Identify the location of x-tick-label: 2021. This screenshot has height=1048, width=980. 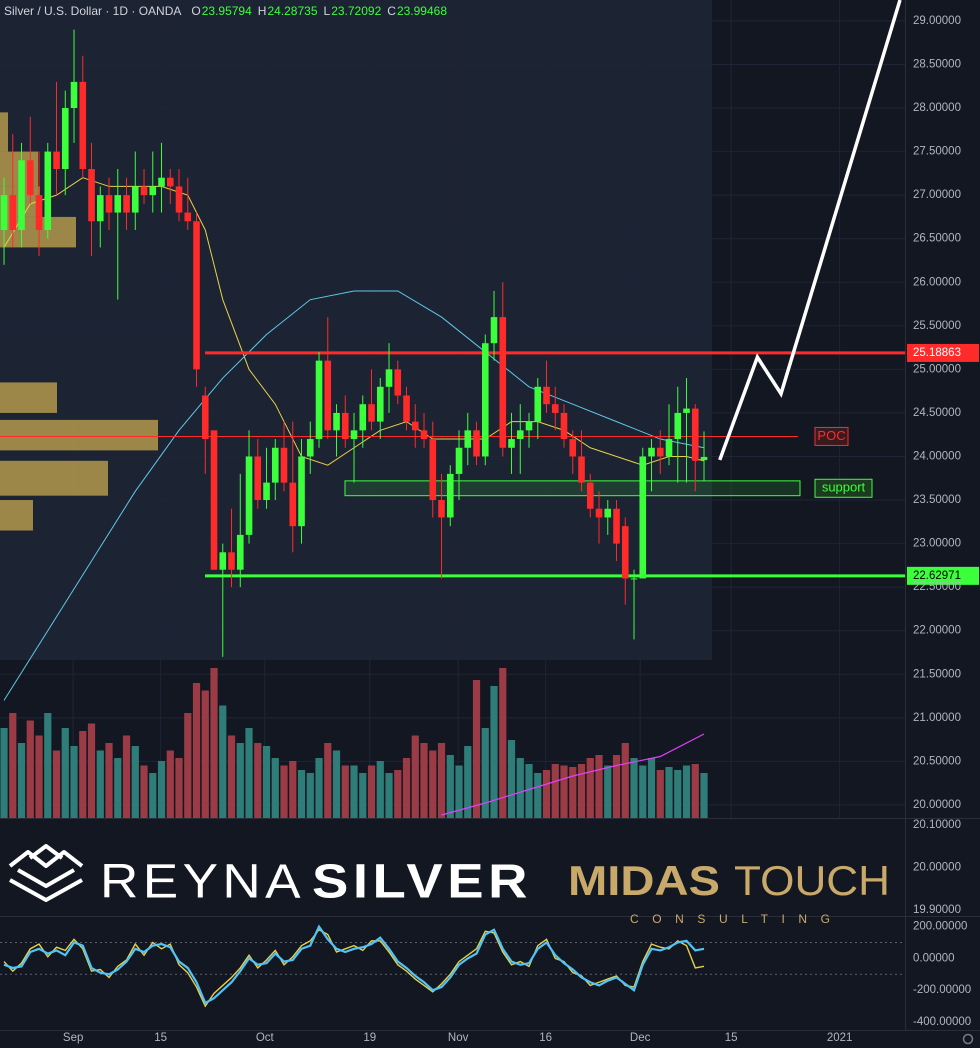
(840, 1038).